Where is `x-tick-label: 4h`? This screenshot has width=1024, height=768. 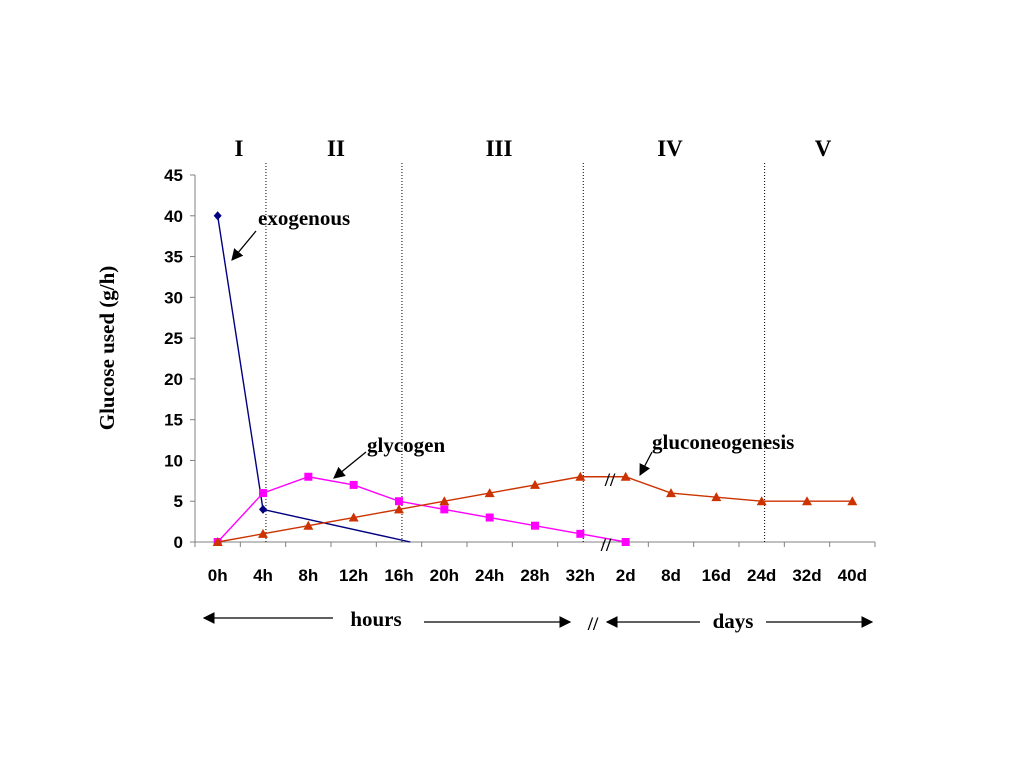 x-tick-label: 4h is located at coordinates (263, 575).